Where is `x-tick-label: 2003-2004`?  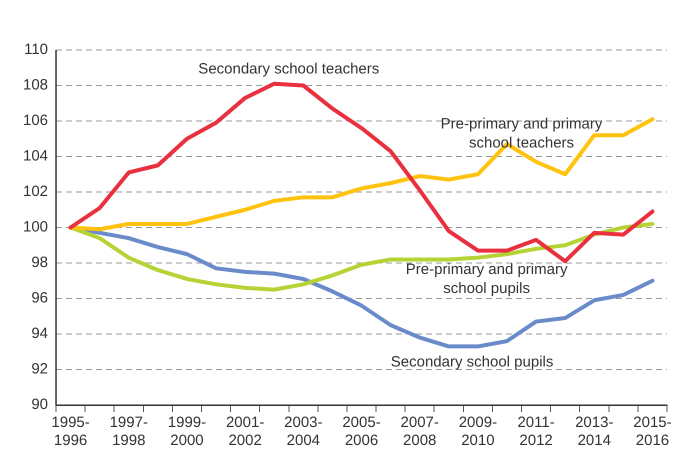 x-tick-label: 2003-2004 is located at coordinates (303, 432).